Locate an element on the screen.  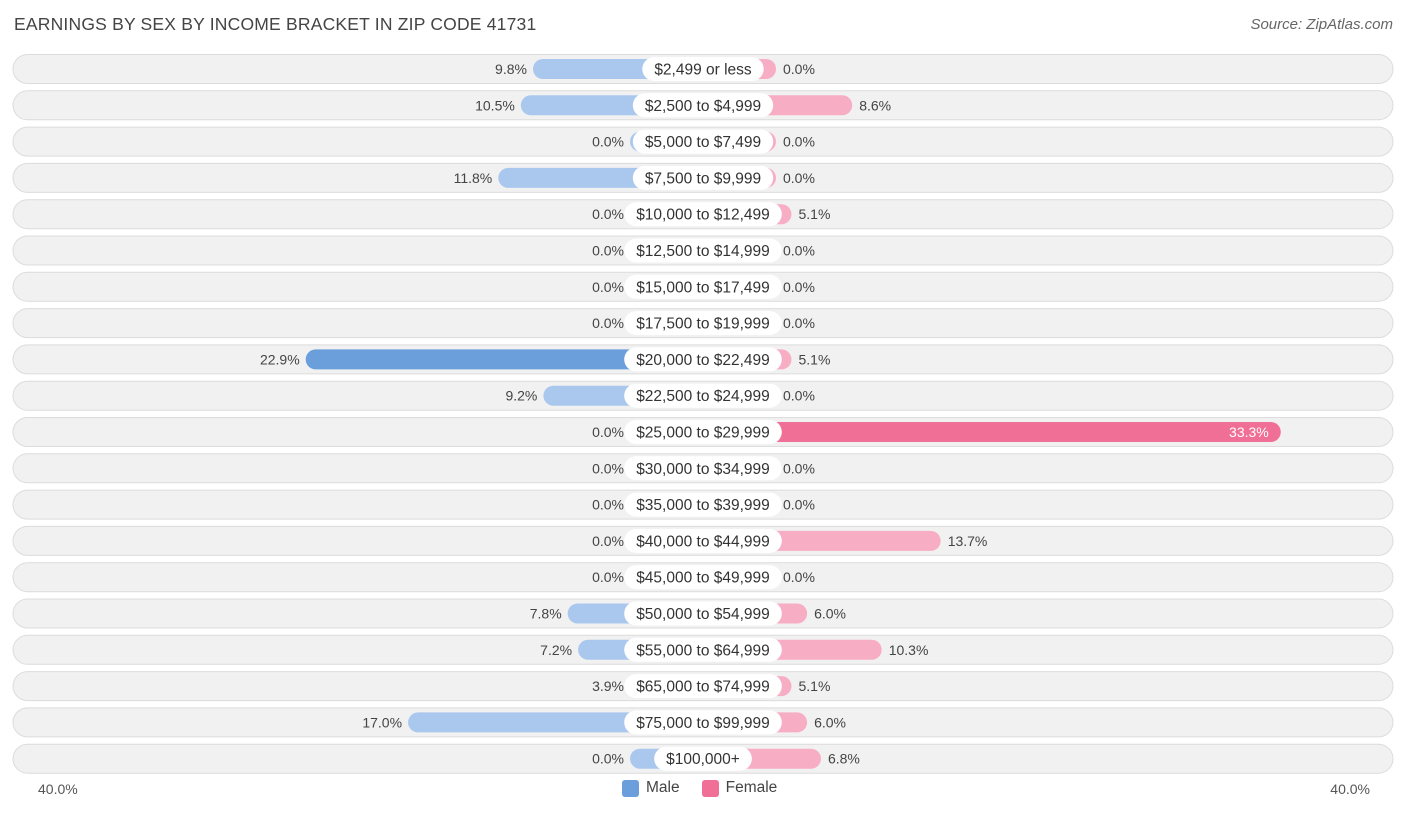
category-label: $50,000 to $54,999 is located at coordinates (703, 614).